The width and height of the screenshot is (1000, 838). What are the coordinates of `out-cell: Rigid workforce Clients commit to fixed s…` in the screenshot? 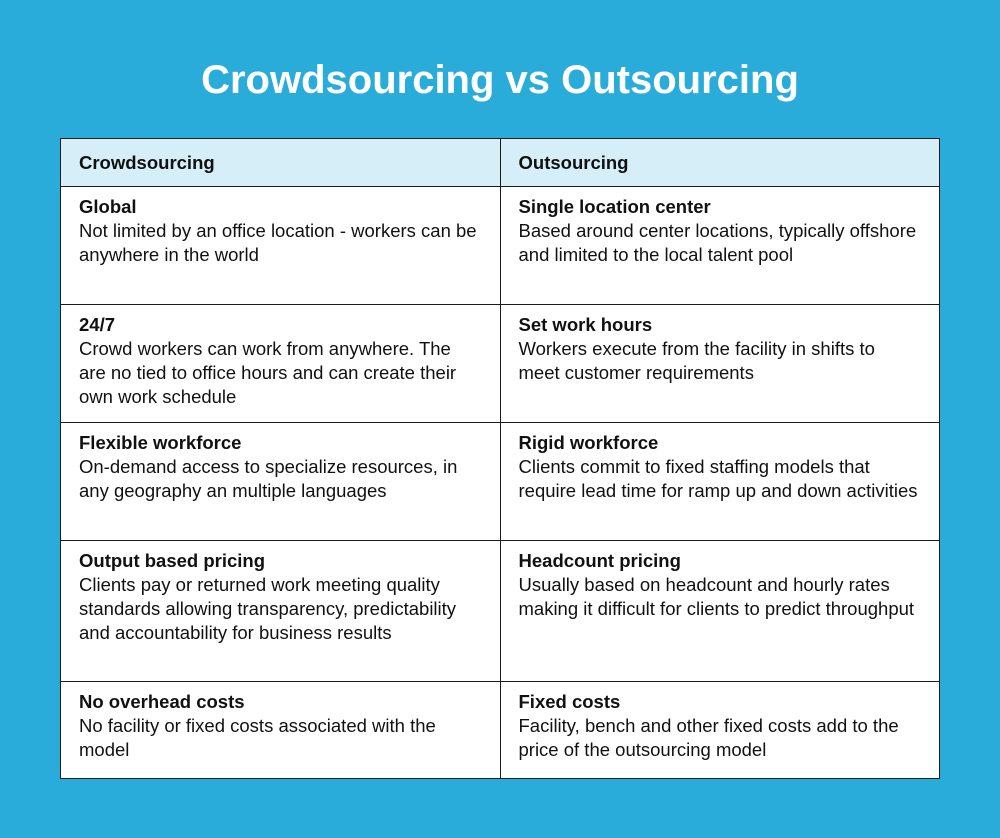 It's located at (719, 481).